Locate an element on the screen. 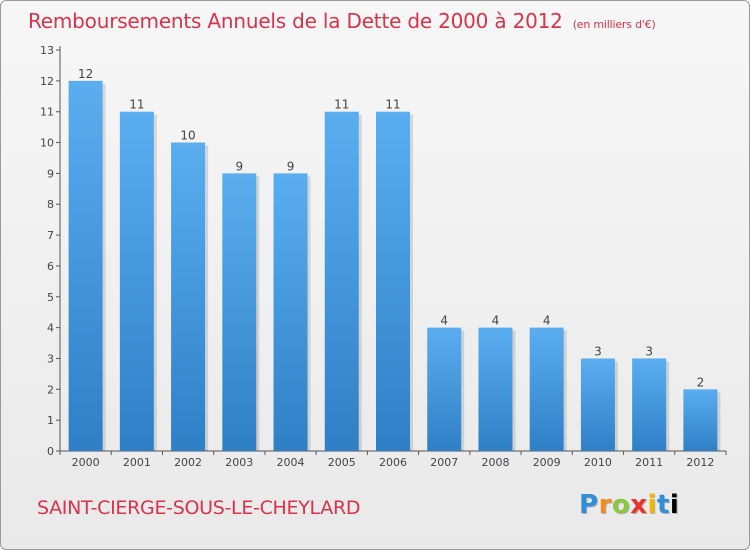 The height and width of the screenshot is (550, 750). logo-letter: P is located at coordinates (589, 505).